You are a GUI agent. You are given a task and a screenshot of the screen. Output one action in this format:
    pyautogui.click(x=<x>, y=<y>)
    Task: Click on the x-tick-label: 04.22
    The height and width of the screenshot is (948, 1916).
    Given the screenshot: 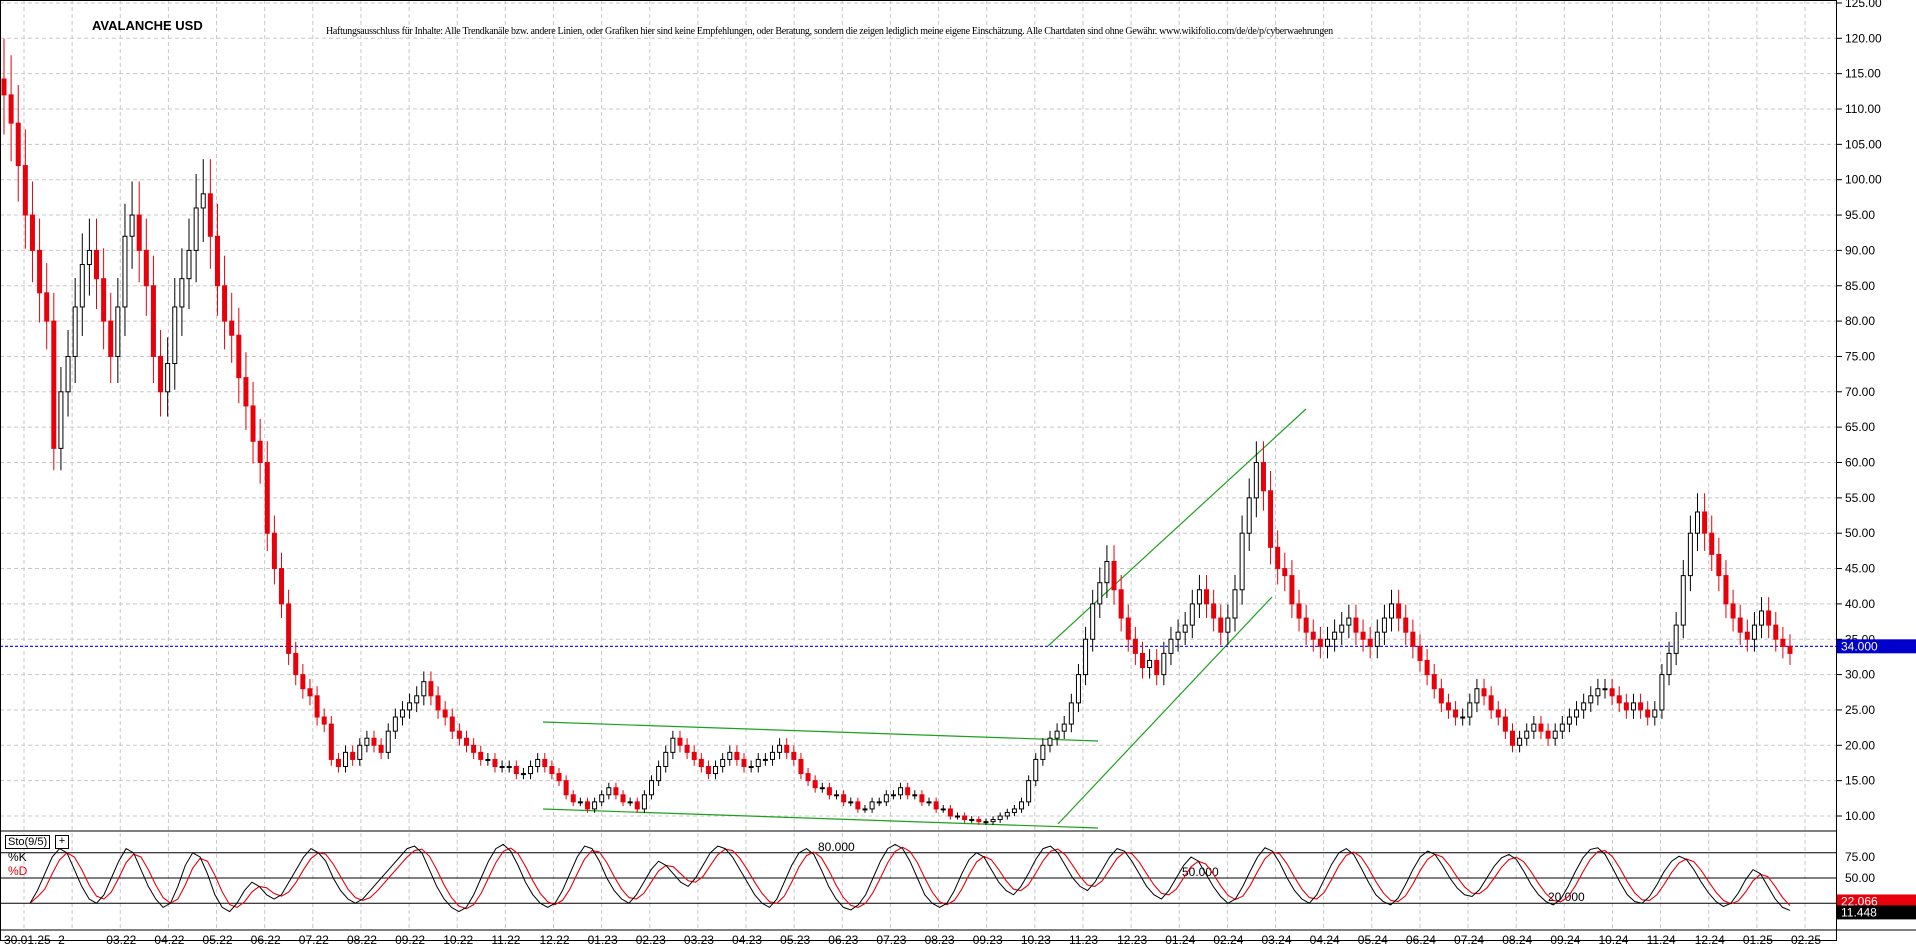 What is the action you would take?
    pyautogui.click(x=169, y=940)
    